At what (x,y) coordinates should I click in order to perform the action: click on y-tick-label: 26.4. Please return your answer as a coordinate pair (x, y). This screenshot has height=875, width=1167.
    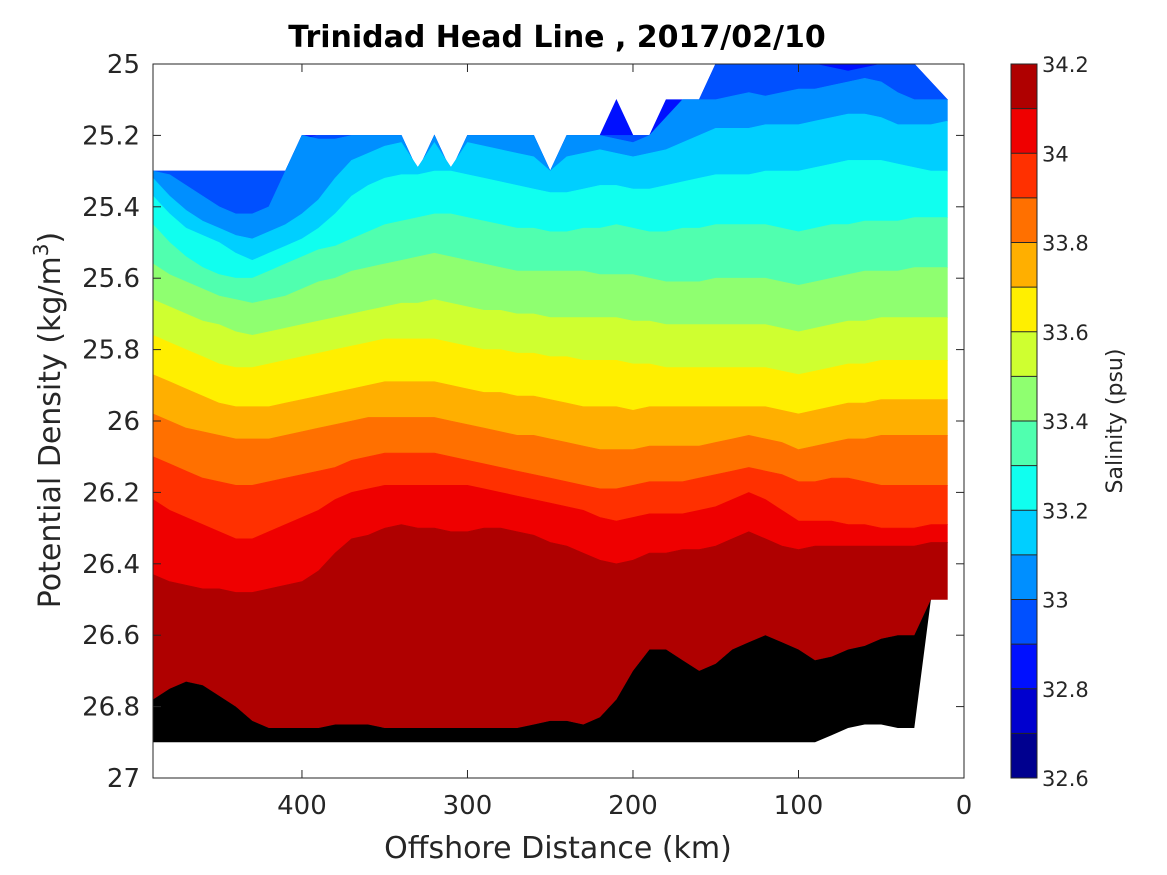
    Looking at the image, I should click on (111, 565).